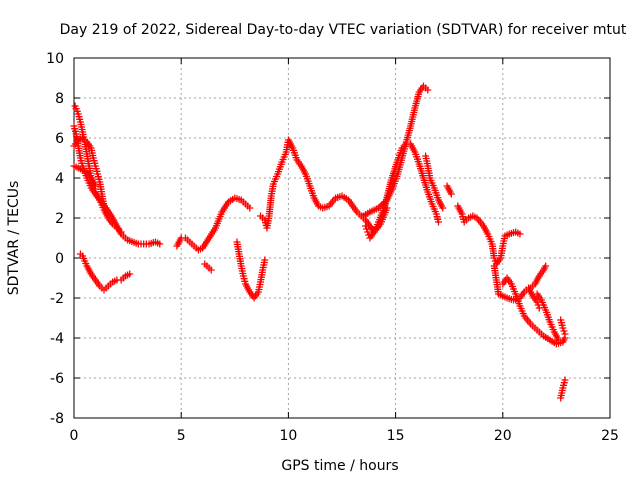 Image resolution: width=640 pixels, height=480 pixels. I want to click on y-tick-label: 0, so click(59, 259).